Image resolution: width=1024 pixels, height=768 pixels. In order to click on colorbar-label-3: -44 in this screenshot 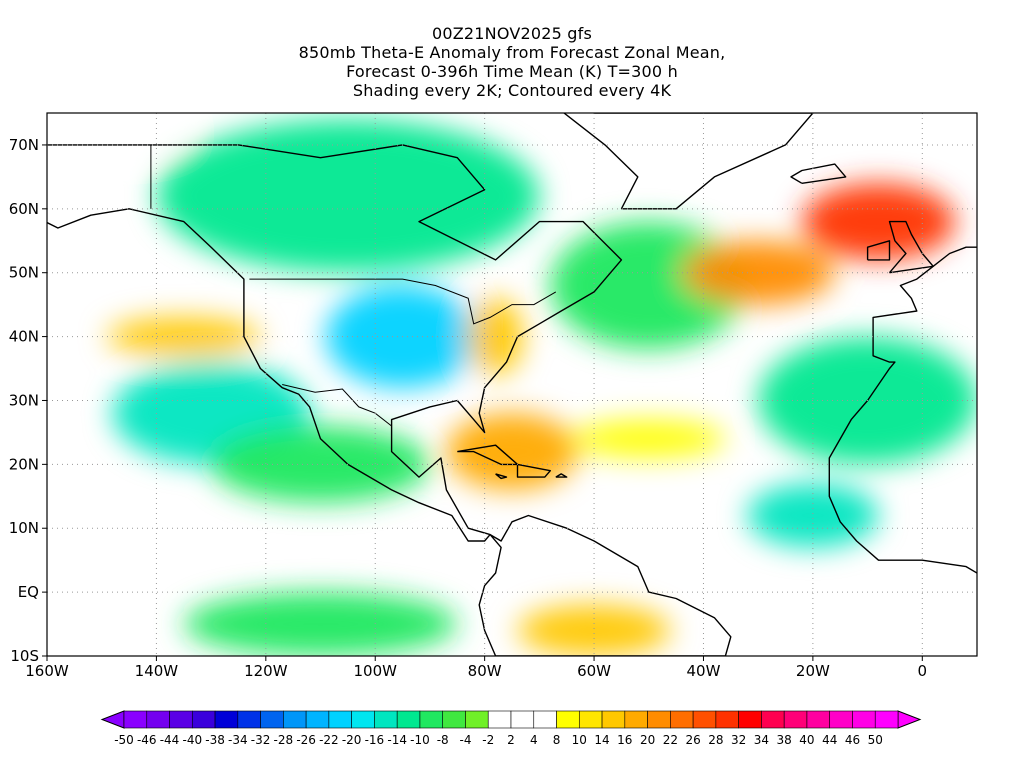, I will do `click(170, 740)`.